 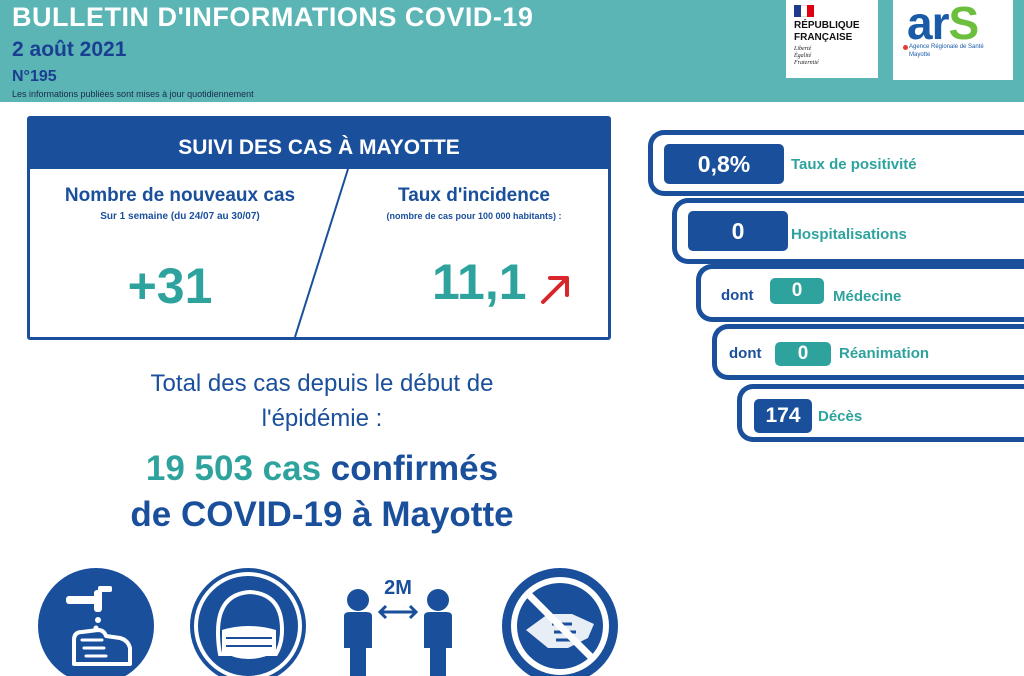 I want to click on social-distance-2m-icon: 2M, so click(x=398, y=626).